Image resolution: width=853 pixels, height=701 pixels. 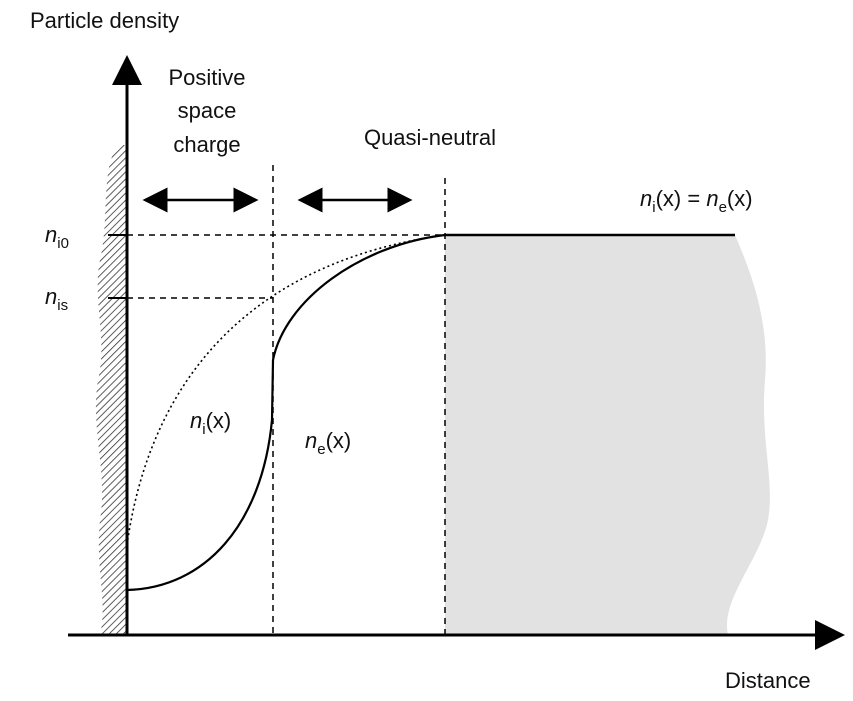 I want to click on electron-label: ne(x), so click(x=328, y=443).